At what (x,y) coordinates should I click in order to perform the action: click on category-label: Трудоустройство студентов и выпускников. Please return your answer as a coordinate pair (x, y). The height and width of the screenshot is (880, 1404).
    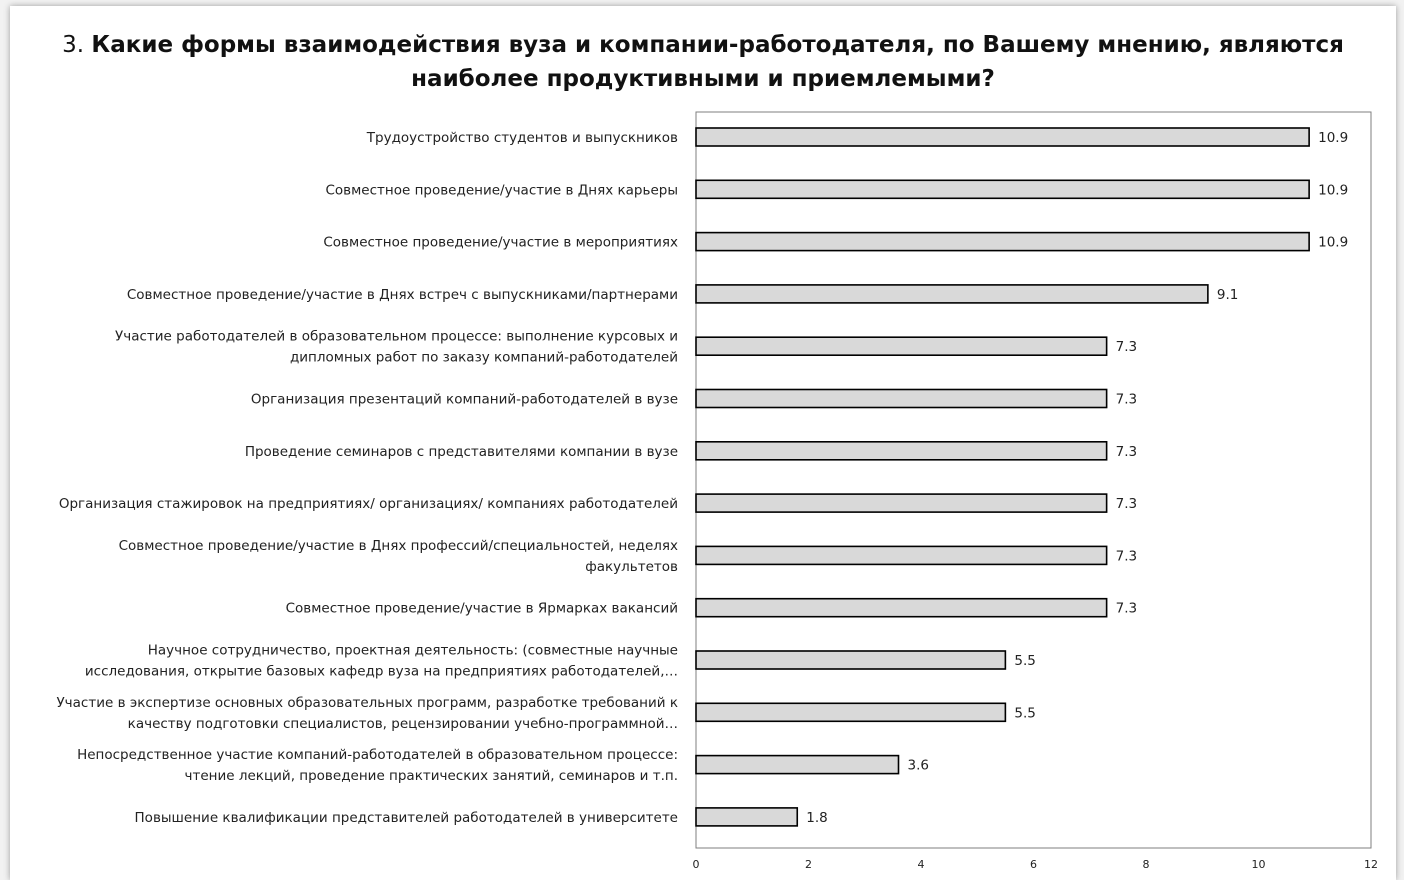
    Looking at the image, I should click on (522, 138).